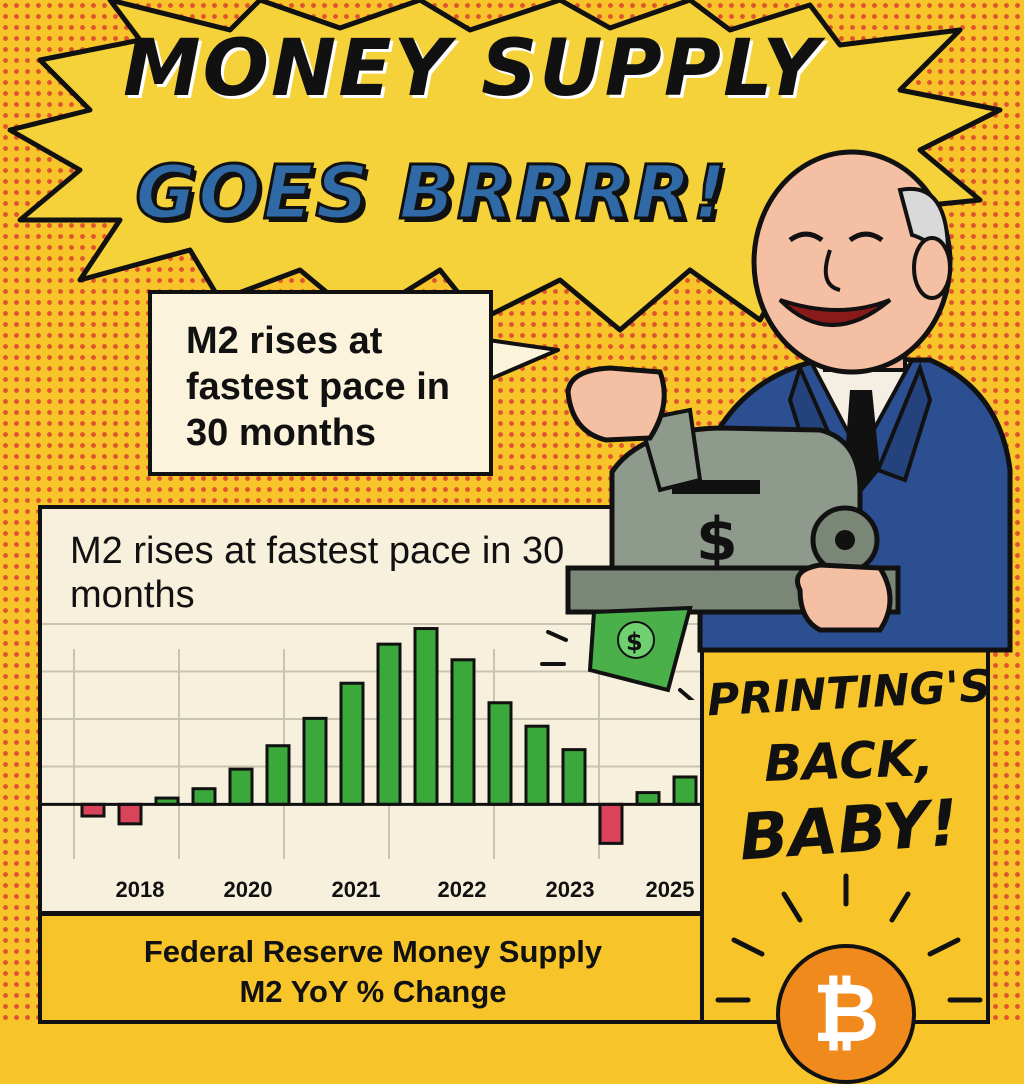  What do you see at coordinates (389, 736) in the screenshot?
I see `chart-bars` at bounding box center [389, 736].